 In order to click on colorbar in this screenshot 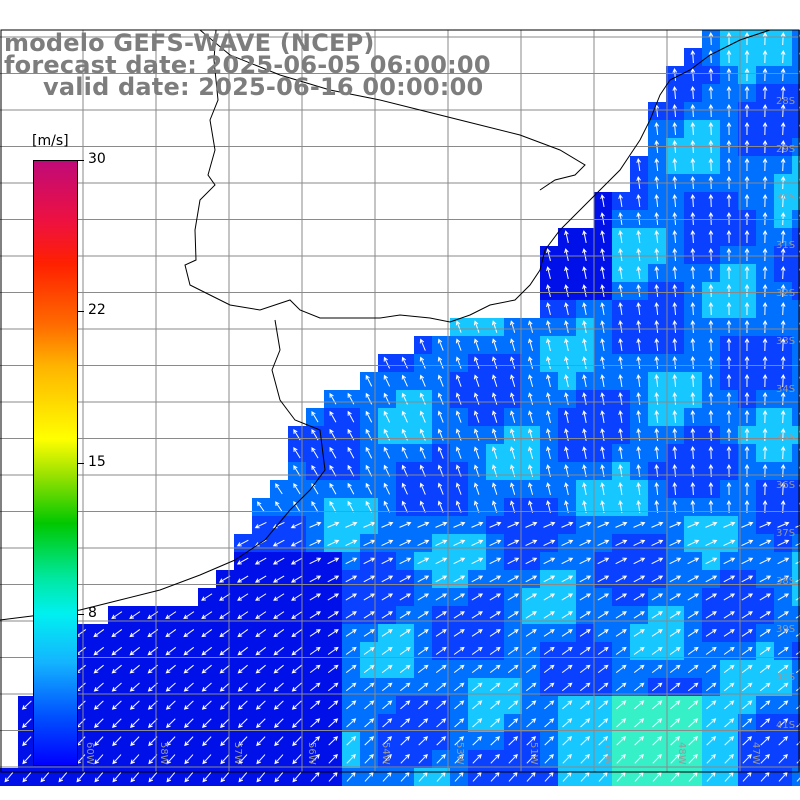, I will do `click(55, 463)`.